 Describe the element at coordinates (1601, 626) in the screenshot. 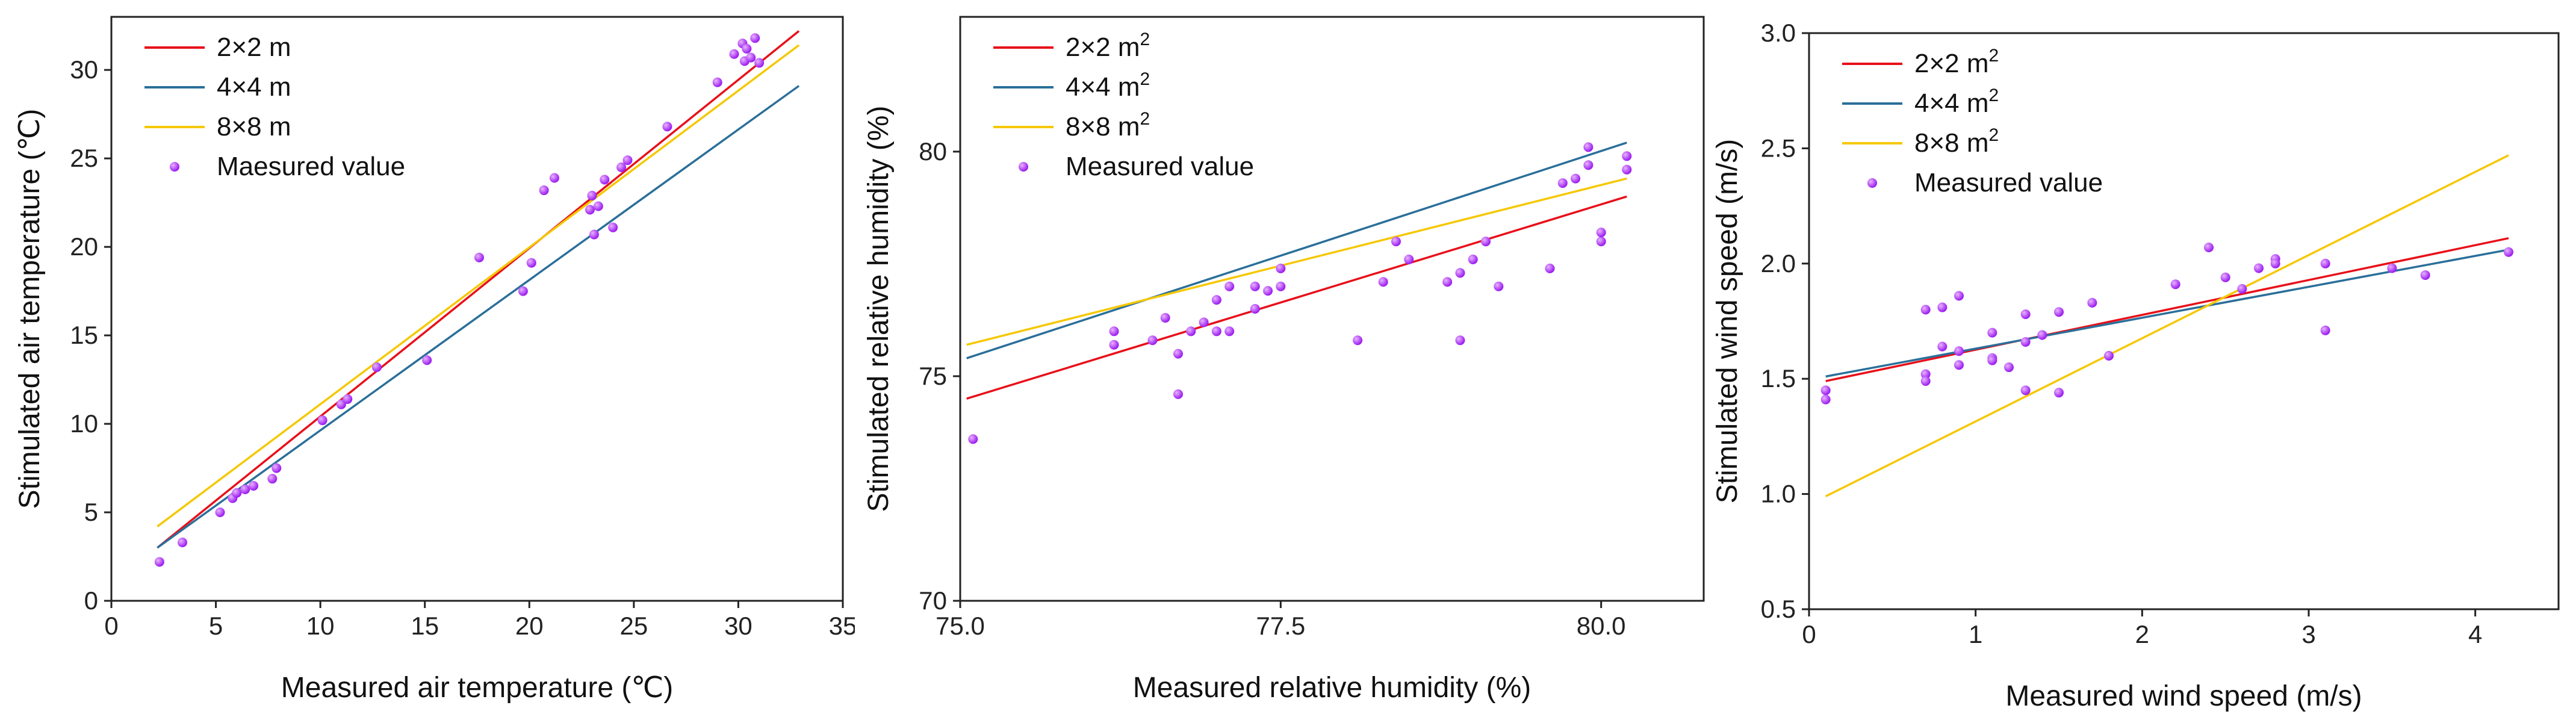

I see `x-tick-label: 80.0` at that location.